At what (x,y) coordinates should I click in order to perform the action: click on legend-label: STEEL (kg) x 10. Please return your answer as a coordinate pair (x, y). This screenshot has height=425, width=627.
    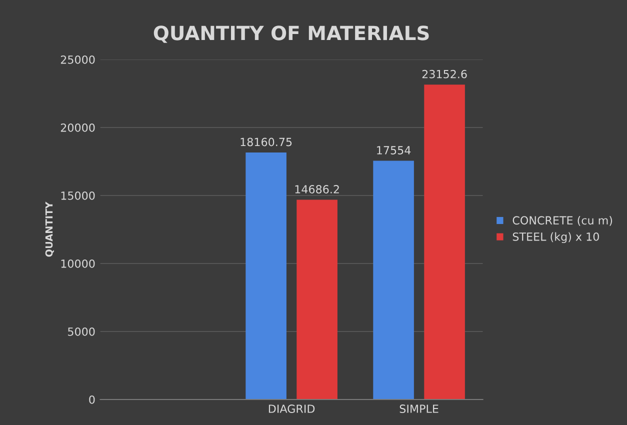
    Looking at the image, I should click on (555, 238).